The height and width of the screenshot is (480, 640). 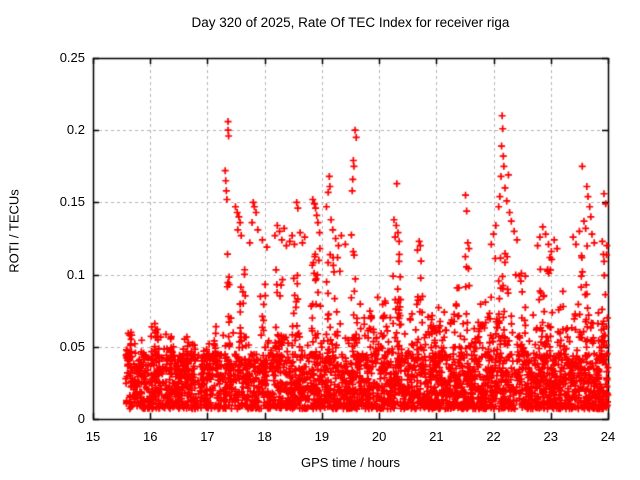 I want to click on y-tick-label: 0.05, so click(x=72, y=346).